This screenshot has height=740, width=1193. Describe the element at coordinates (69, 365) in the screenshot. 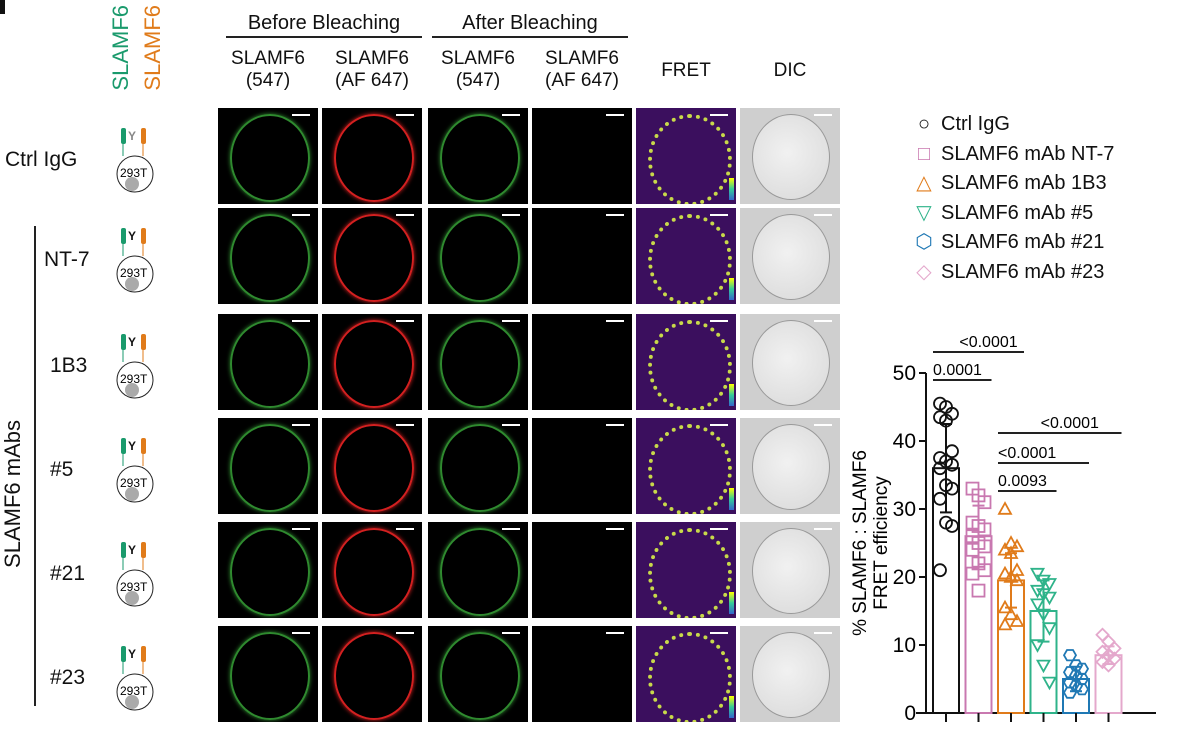

I see `row-label: 1B3` at that location.